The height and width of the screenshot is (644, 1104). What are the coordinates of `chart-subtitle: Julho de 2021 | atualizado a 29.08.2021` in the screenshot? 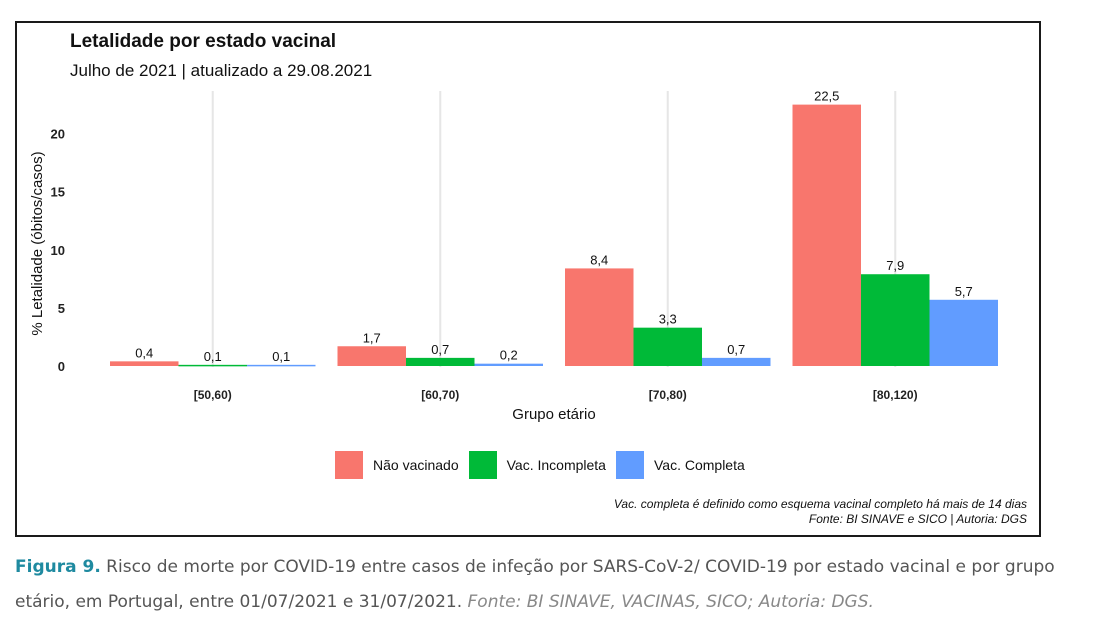 It's located at (221, 70).